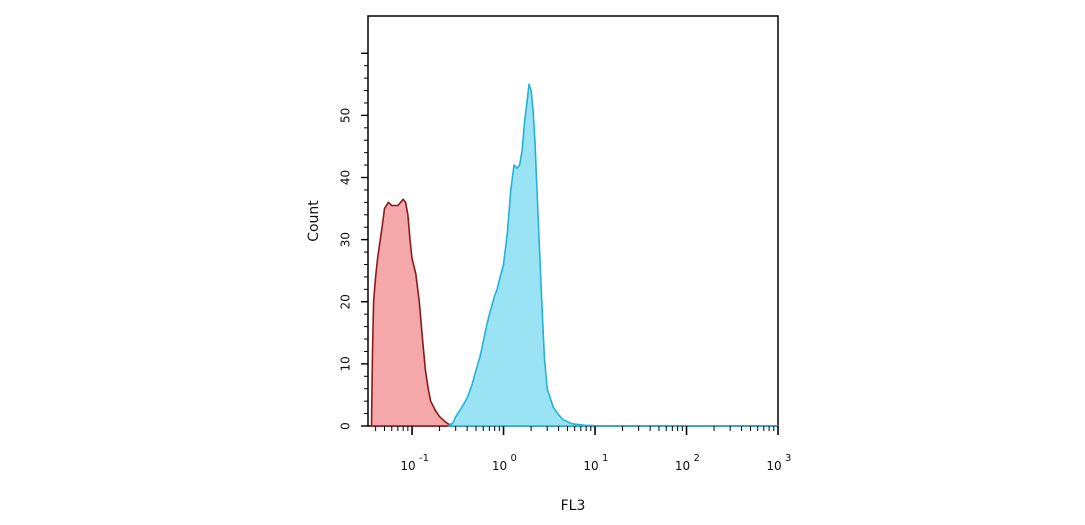 This screenshot has width=1085, height=525. I want to click on y-tick-label: 30, so click(346, 239).